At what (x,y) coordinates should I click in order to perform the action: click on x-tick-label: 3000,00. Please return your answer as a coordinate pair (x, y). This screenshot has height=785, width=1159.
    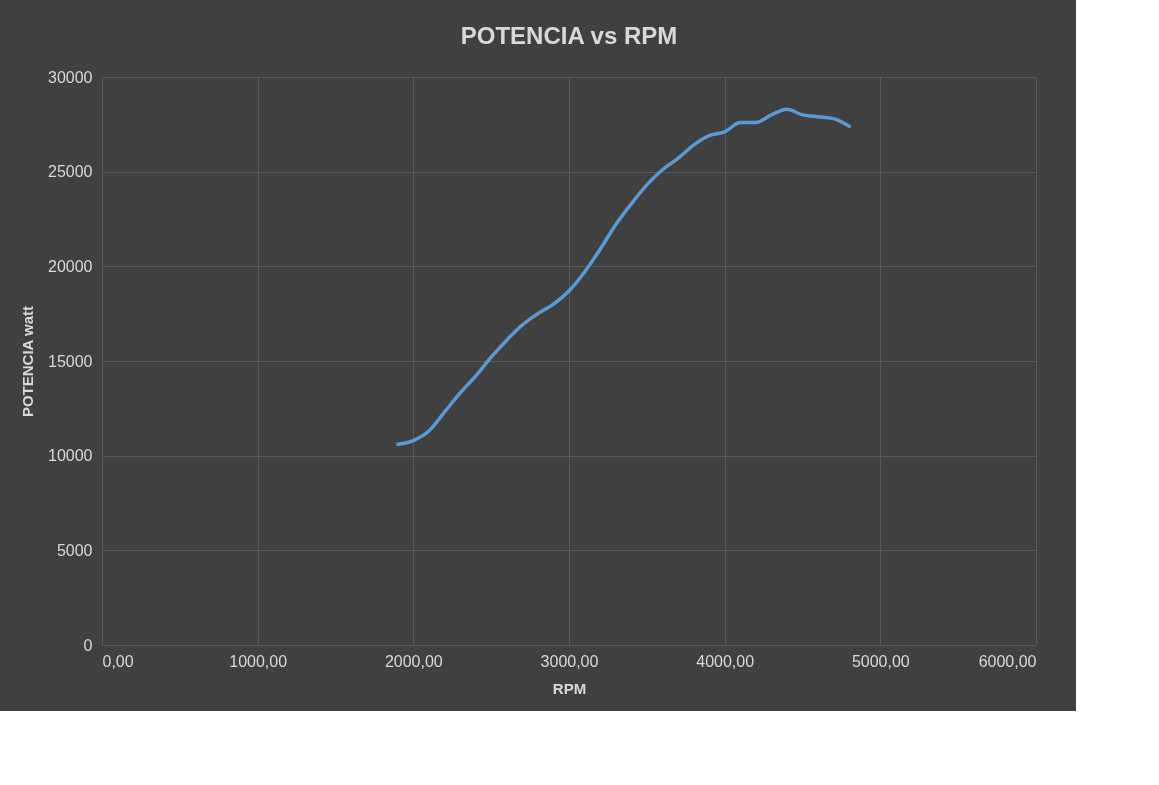
    Looking at the image, I should click on (569, 661).